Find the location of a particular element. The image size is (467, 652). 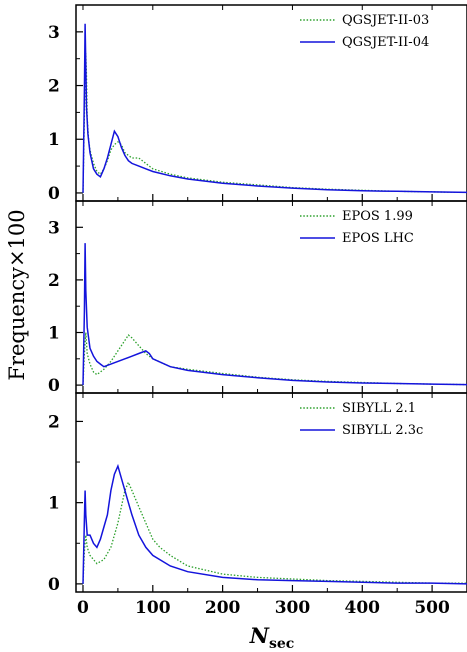

x-axis-label: Nsec is located at coordinates (272, 637).